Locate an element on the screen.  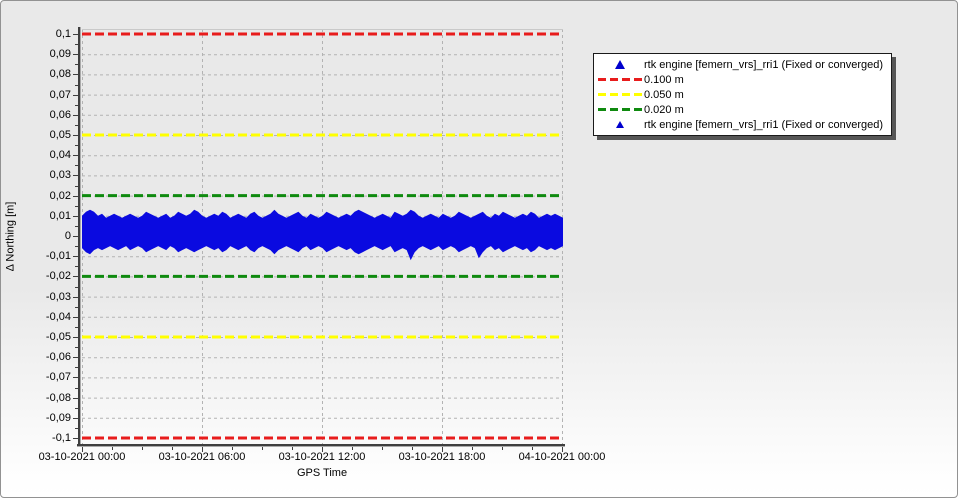
y-tick-label: 0 is located at coordinates (67, 236).